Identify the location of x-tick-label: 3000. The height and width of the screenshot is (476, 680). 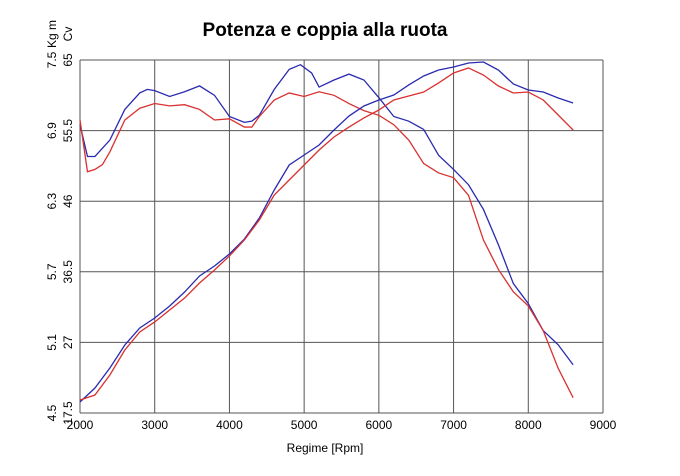
(154, 425).